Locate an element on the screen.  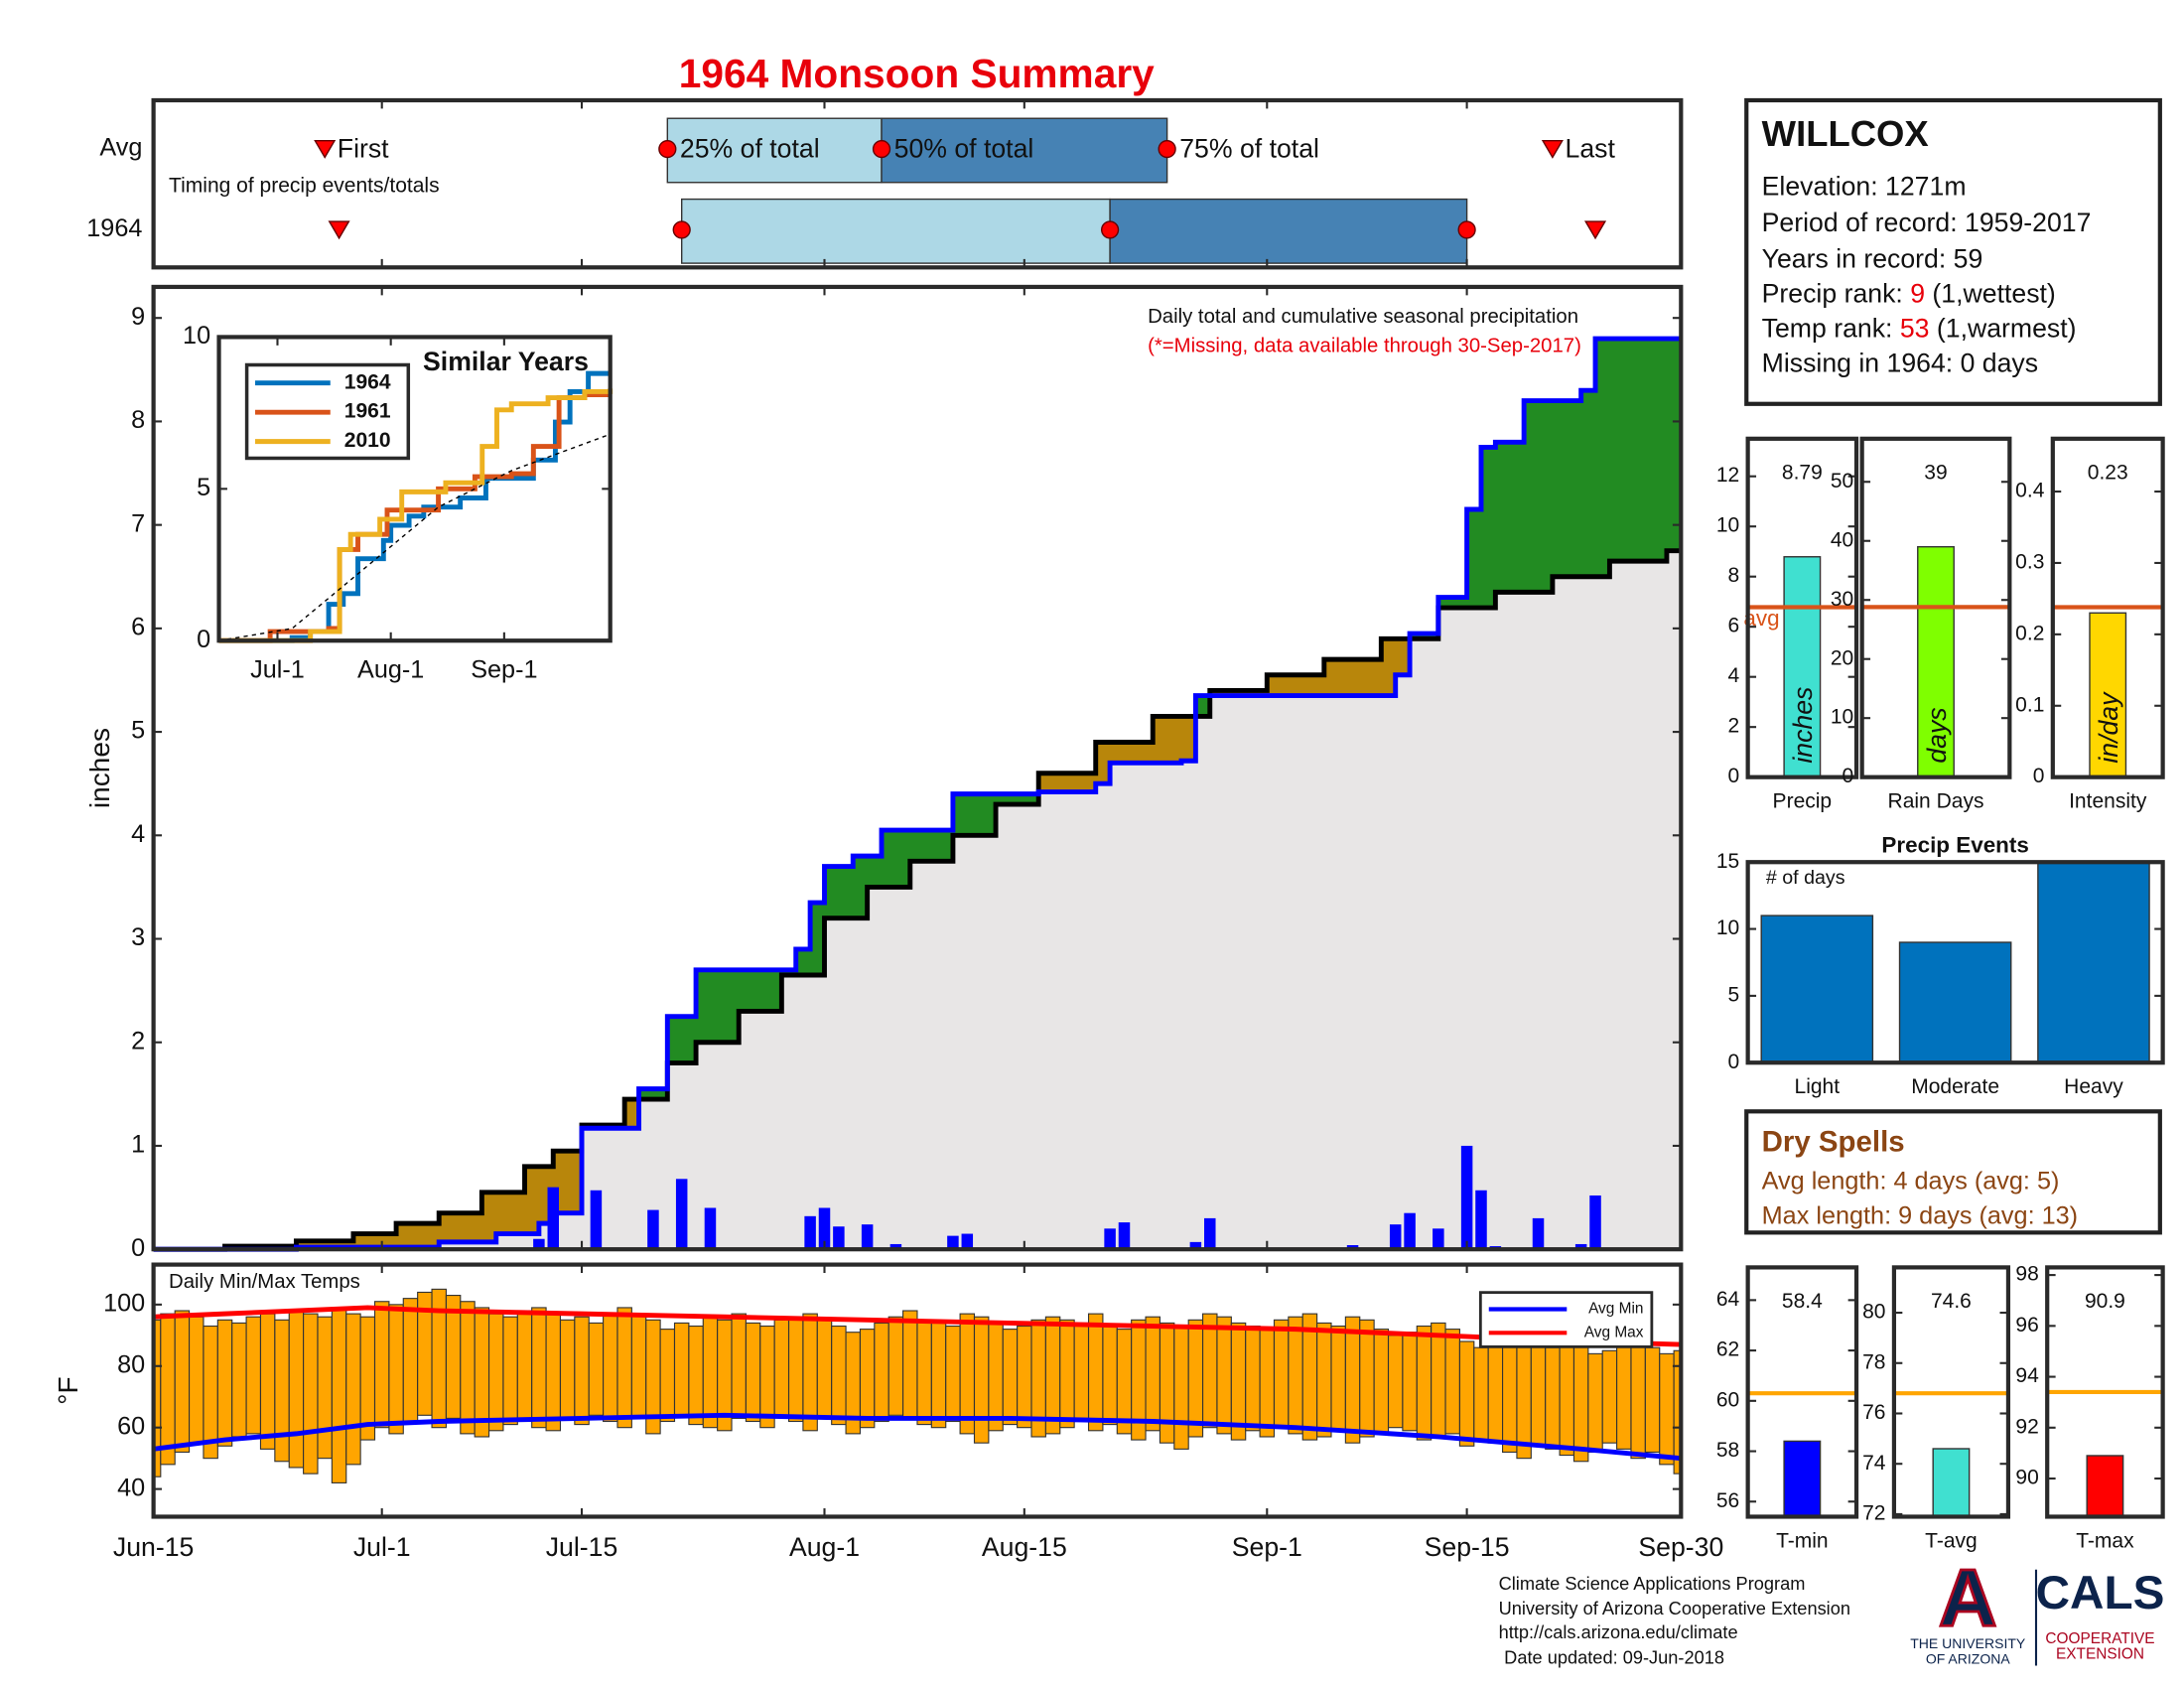
y-tick-label: 50 is located at coordinates (1842, 481).